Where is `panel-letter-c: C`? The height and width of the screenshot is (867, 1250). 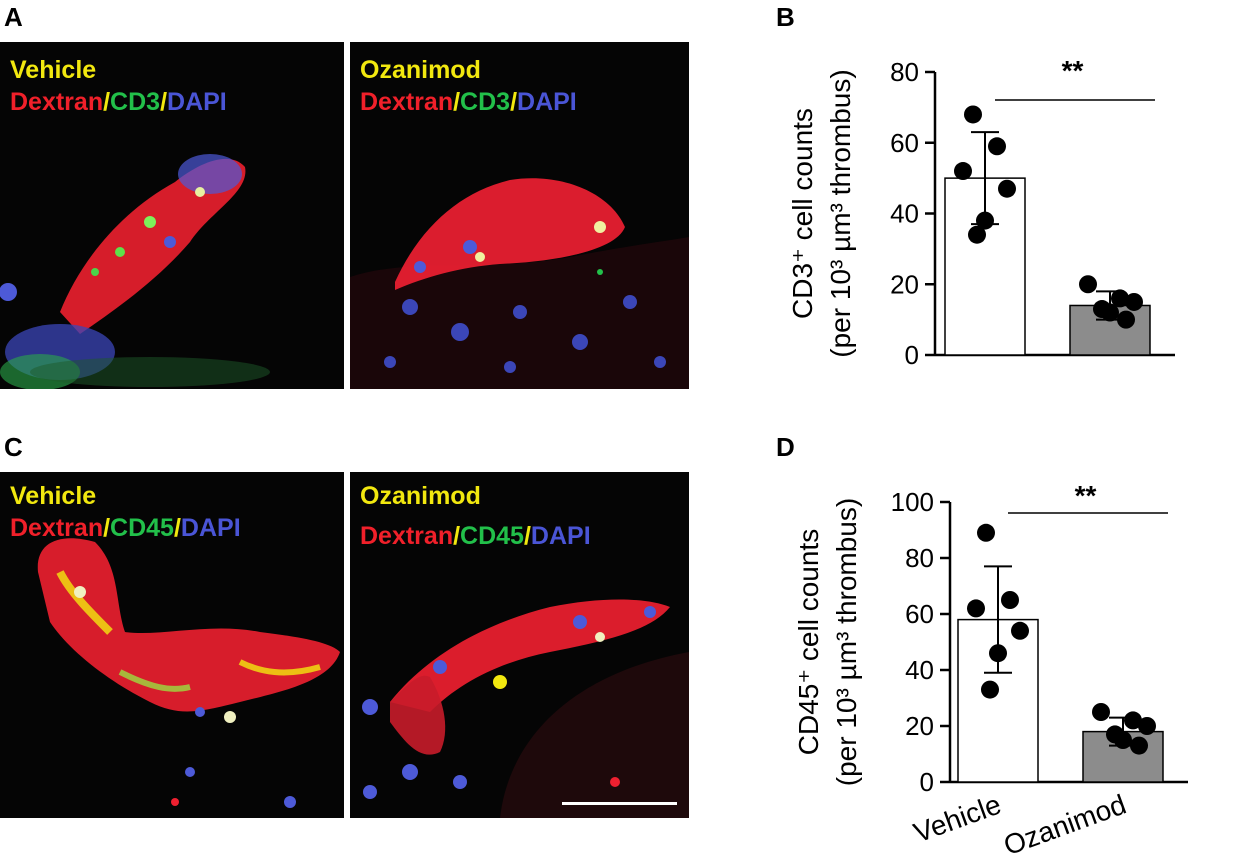
panel-letter-c: C is located at coordinates (13, 447).